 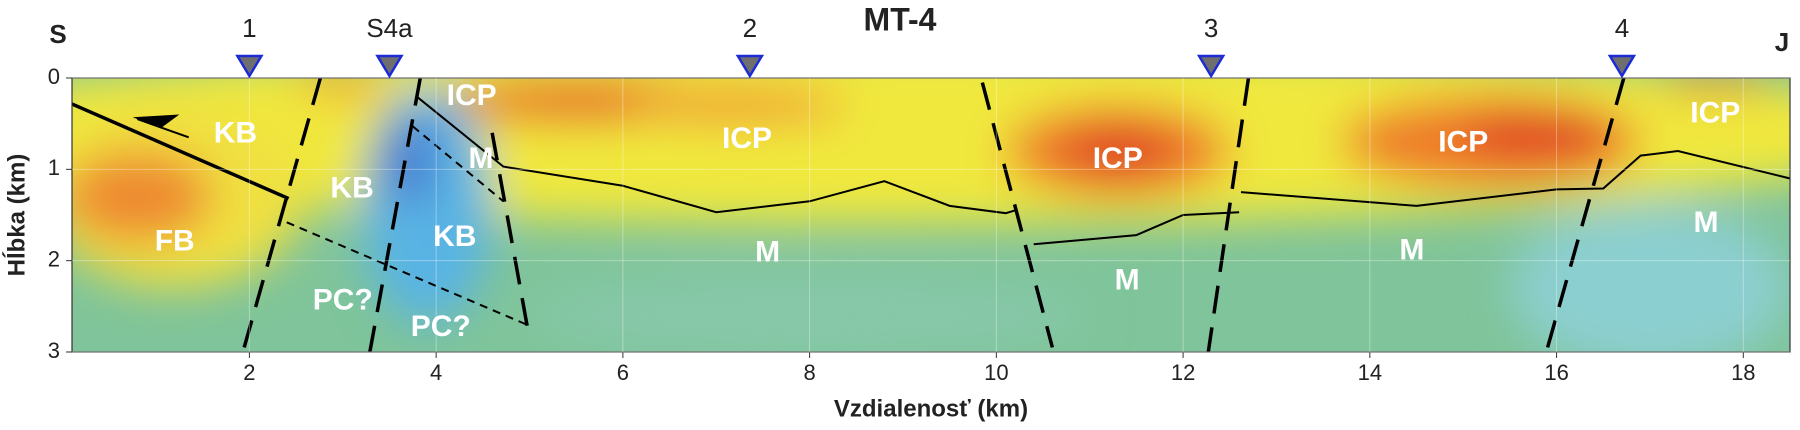 I want to click on x-tick-label: 16, so click(x=1556, y=372).